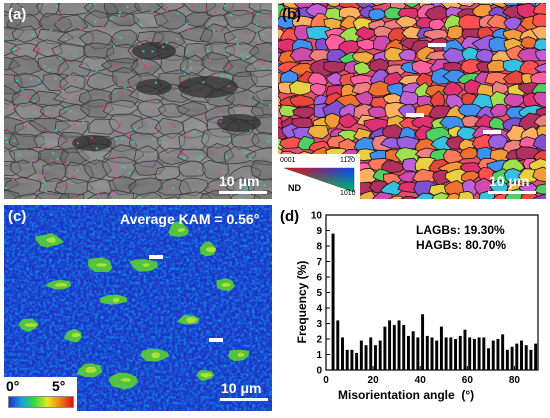 The height and width of the screenshot is (418, 550). Describe the element at coordinates (319, 293) in the screenshot. I see `y-tick-label: 5` at that location.